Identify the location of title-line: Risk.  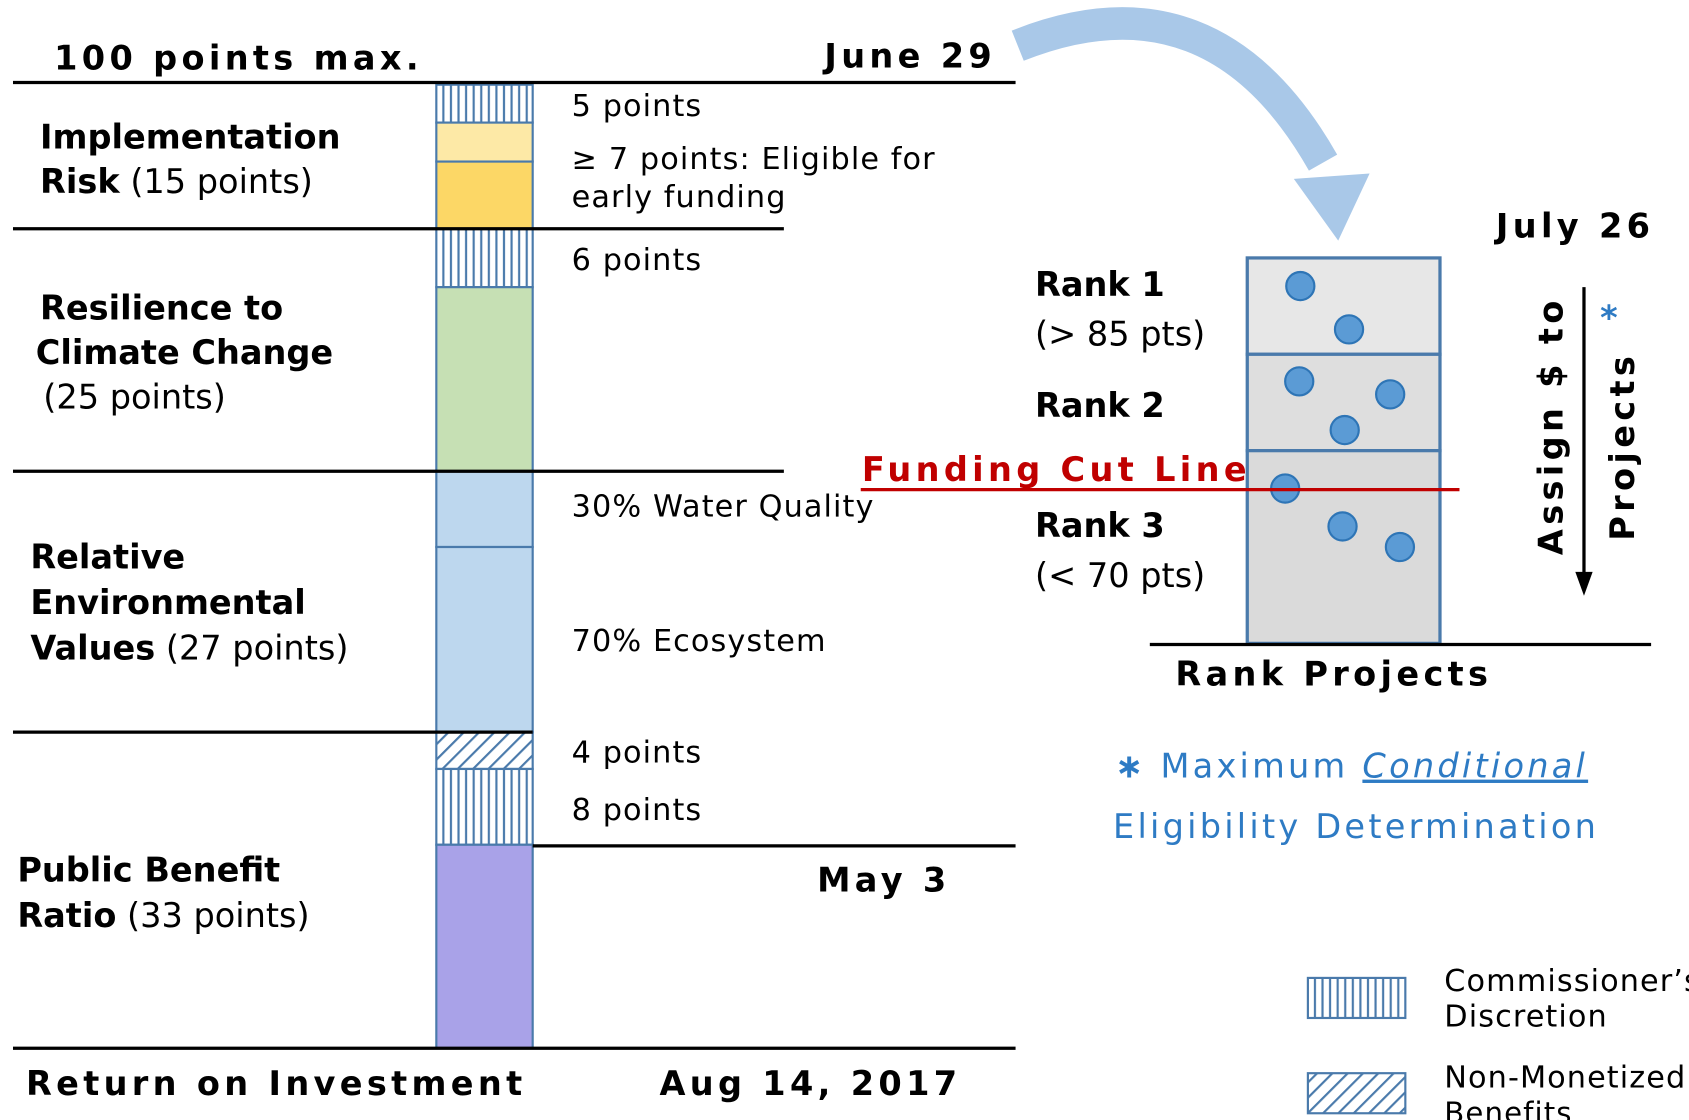
(80, 181).